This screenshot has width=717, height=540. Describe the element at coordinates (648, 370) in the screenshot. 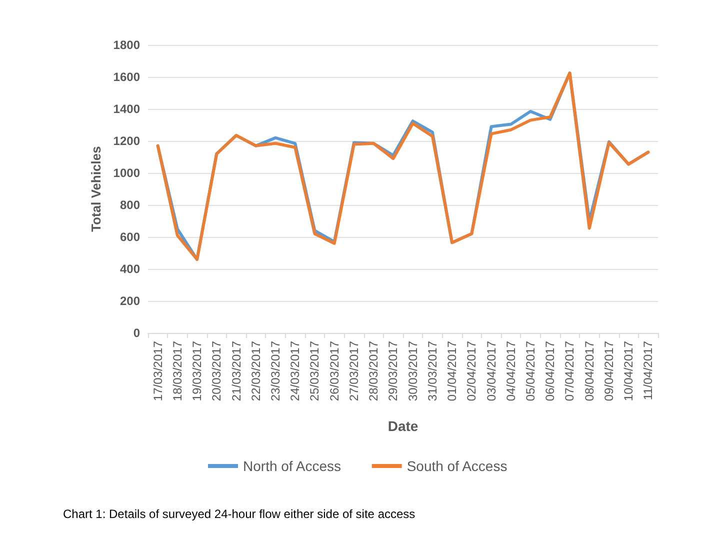

I see `x-tick-label: 11/04/2017` at that location.